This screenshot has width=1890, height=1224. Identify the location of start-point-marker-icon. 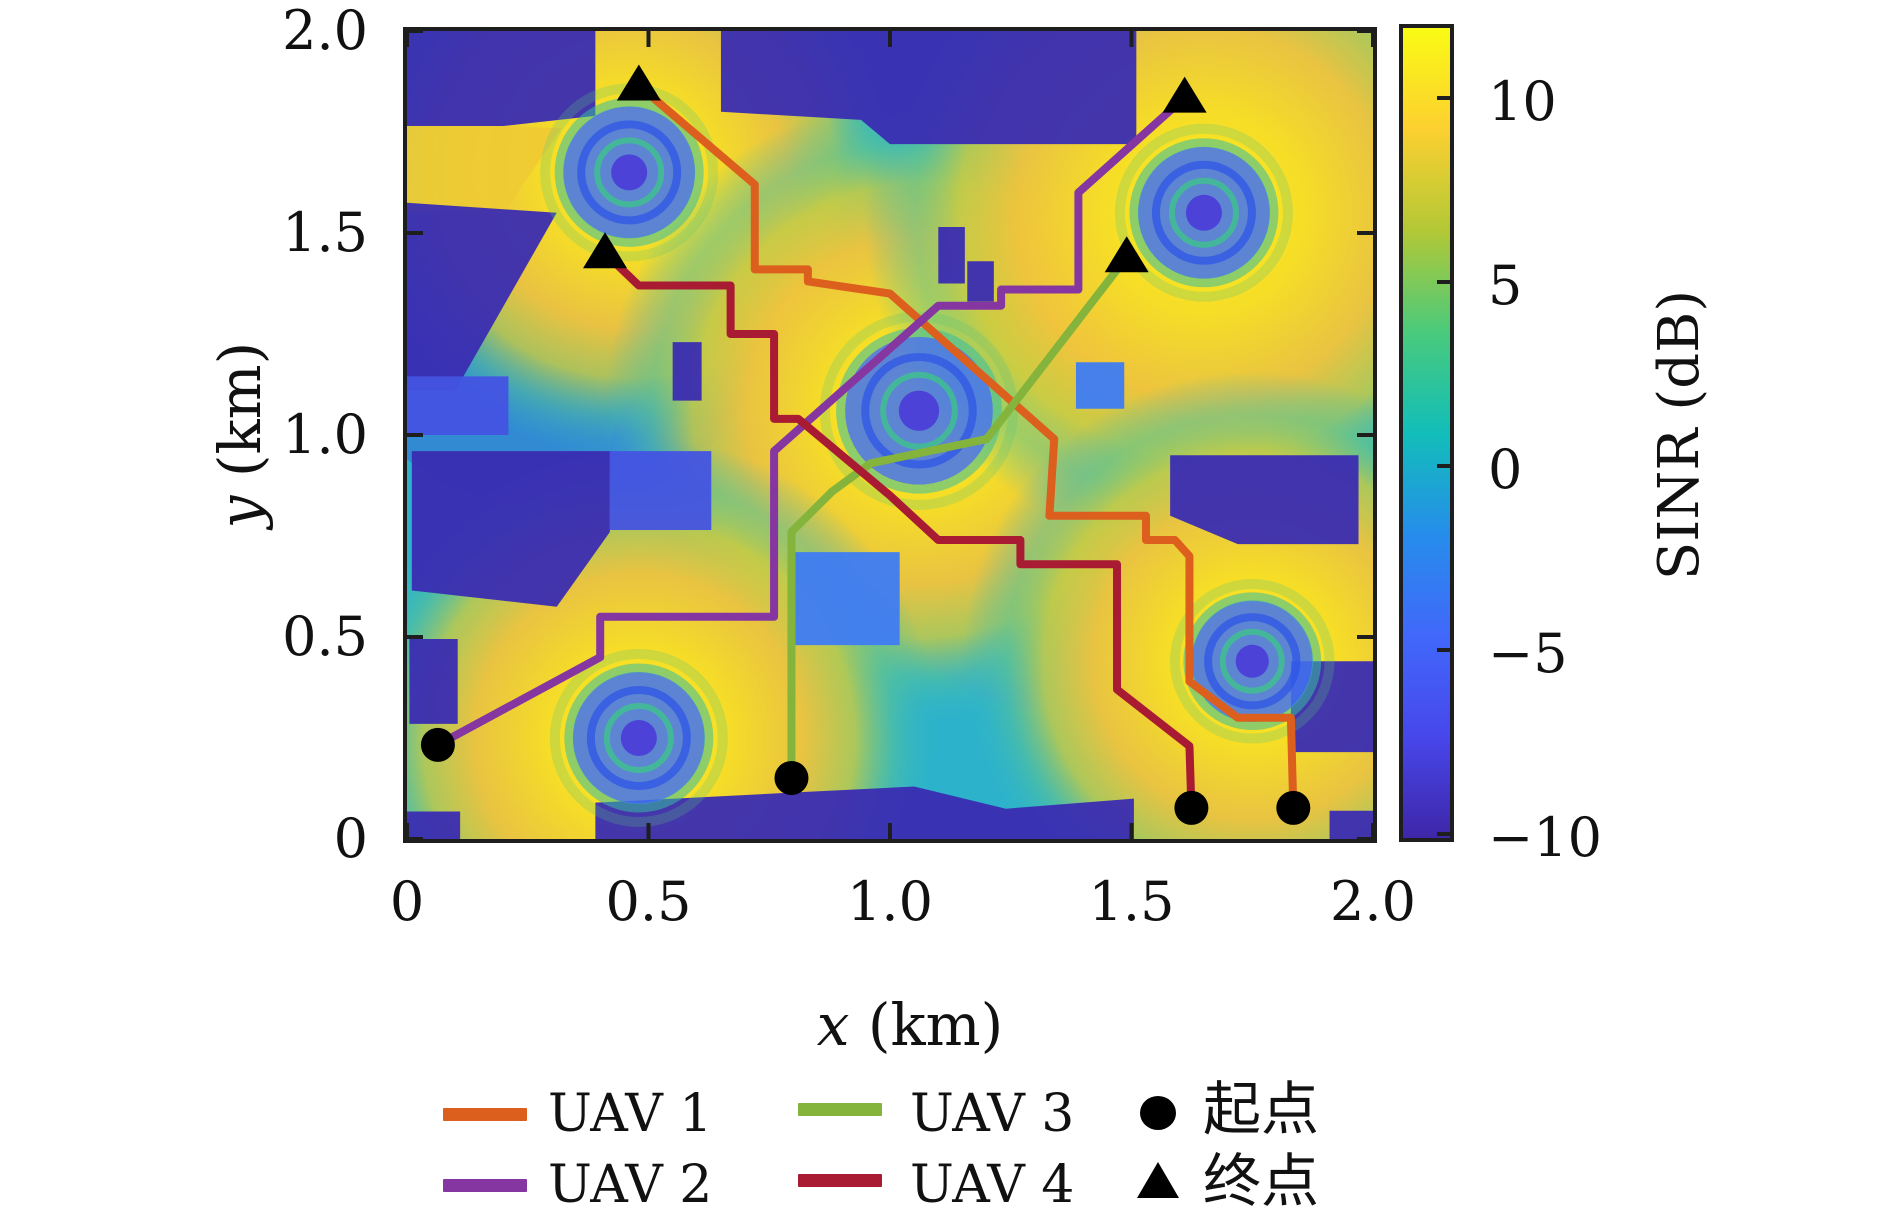
(1158, 1113).